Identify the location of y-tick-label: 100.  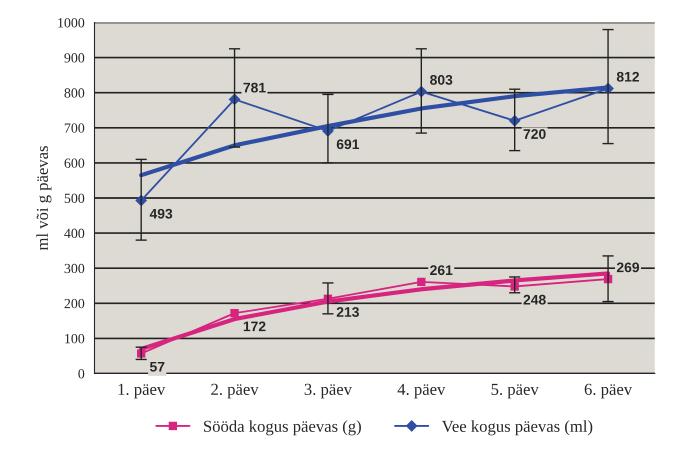
(74, 339).